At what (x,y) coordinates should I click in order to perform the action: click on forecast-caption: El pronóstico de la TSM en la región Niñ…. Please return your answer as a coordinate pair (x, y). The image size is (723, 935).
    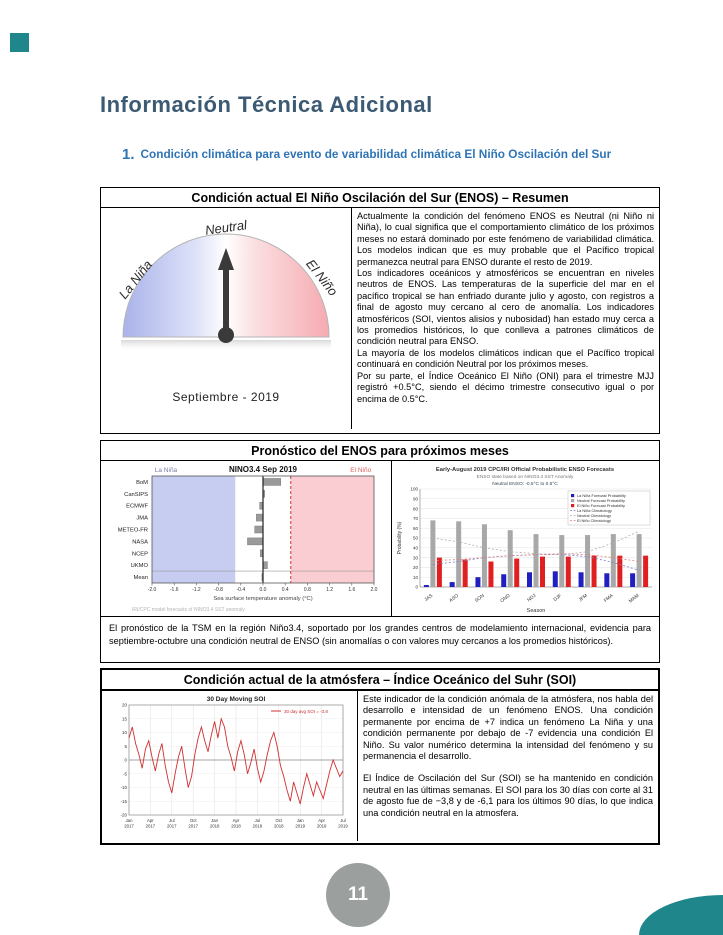
    Looking at the image, I should click on (380, 633).